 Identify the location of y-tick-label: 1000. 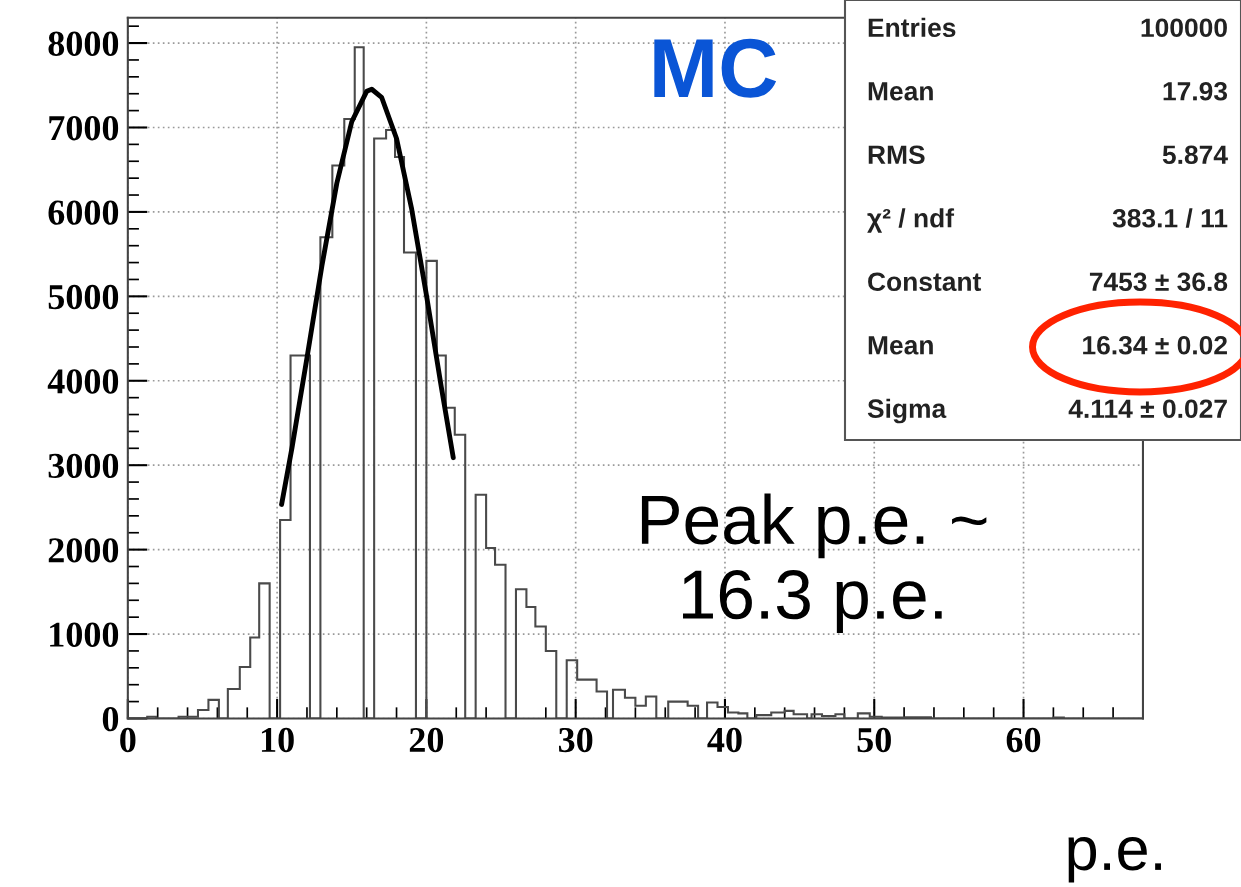
(84, 634).